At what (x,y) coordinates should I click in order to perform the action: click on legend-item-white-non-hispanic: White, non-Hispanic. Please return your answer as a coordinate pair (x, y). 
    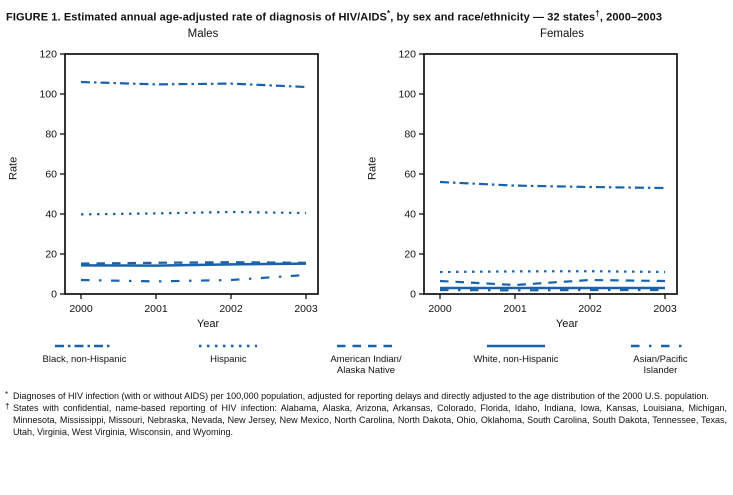
    Looking at the image, I should click on (516, 354).